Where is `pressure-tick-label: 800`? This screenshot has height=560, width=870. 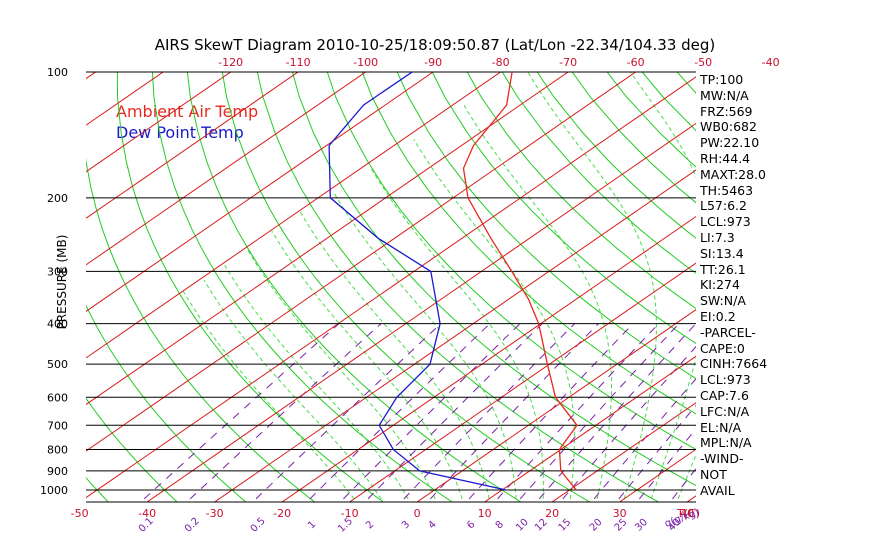 pressure-tick-label: 800 is located at coordinates (57, 449).